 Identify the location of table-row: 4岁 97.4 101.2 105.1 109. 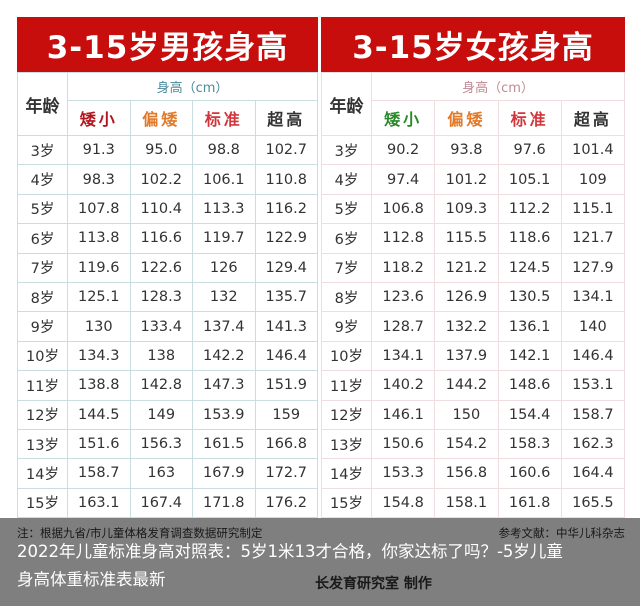
(473, 179).